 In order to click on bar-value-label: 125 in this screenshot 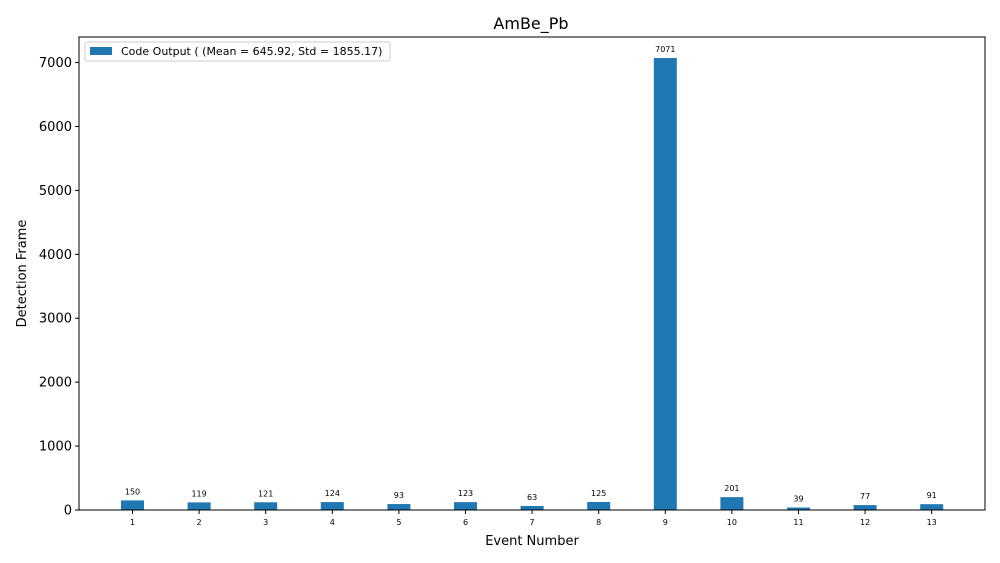, I will do `click(598, 493)`.